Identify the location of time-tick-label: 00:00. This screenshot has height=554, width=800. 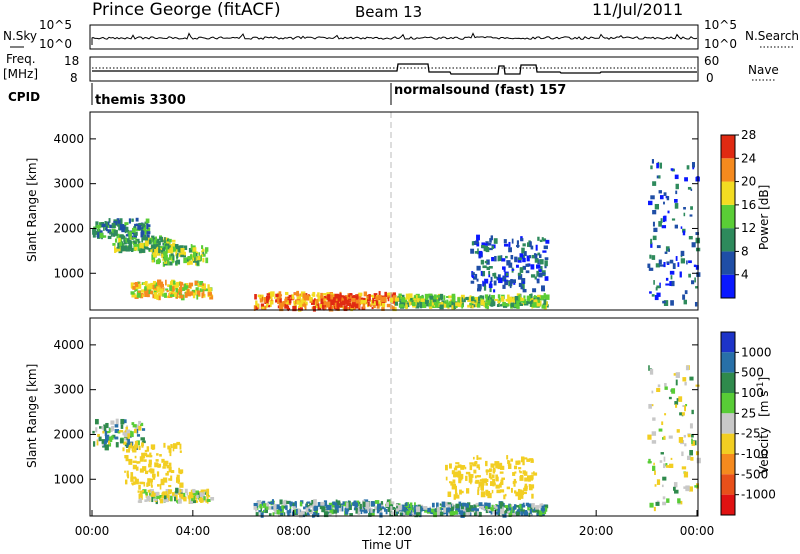
(92, 531).